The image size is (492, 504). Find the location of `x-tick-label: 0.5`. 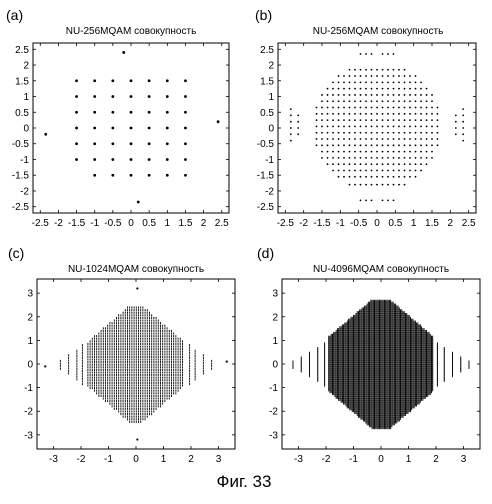

x-tick-label: 0.5 is located at coordinates (395, 223).